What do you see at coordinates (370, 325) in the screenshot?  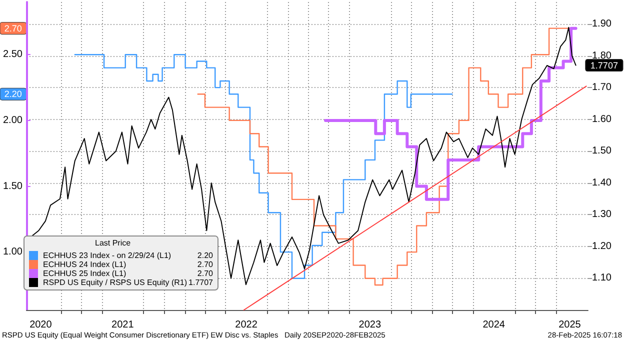 I see `x-tick-label: 2023` at bounding box center [370, 325].